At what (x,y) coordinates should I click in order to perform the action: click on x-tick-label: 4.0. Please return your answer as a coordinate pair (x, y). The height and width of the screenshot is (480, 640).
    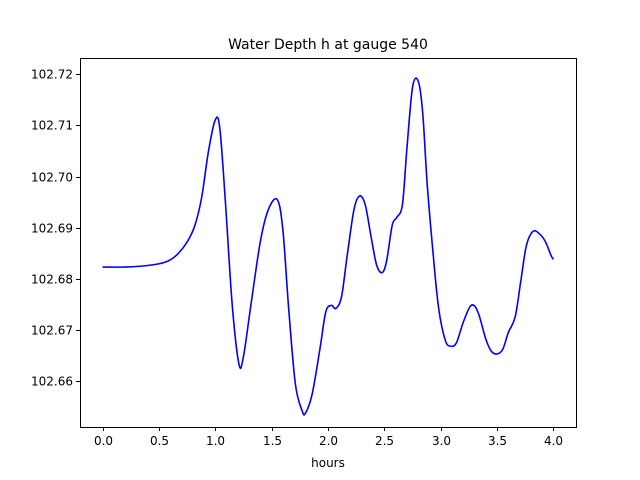
    Looking at the image, I should click on (553, 441).